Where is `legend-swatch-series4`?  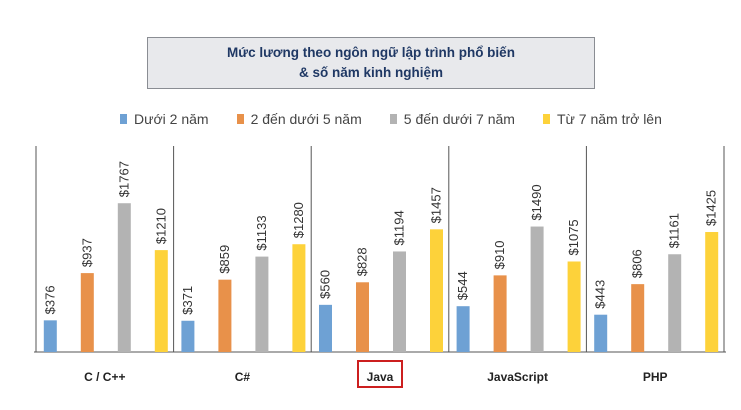 legend-swatch-series4 is located at coordinates (546, 119).